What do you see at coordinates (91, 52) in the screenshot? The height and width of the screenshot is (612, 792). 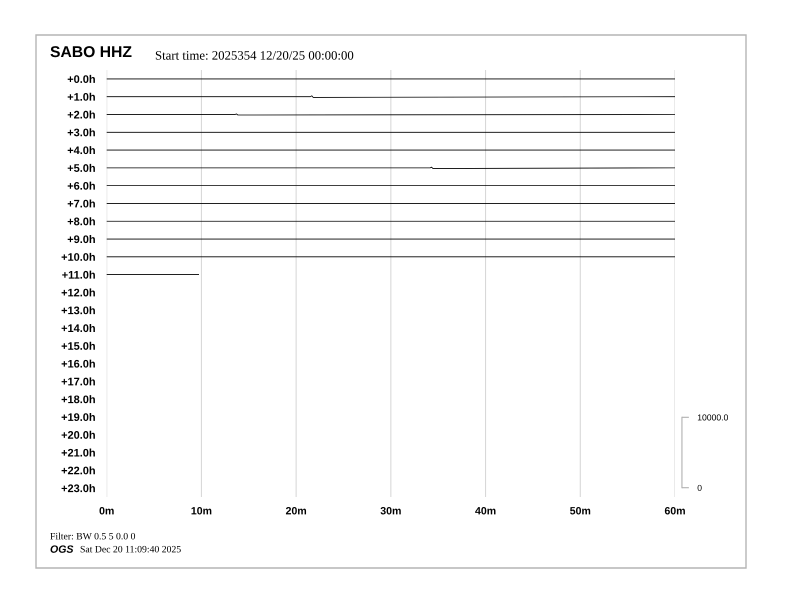 I see `chart-title: SABO HHZ` at bounding box center [91, 52].